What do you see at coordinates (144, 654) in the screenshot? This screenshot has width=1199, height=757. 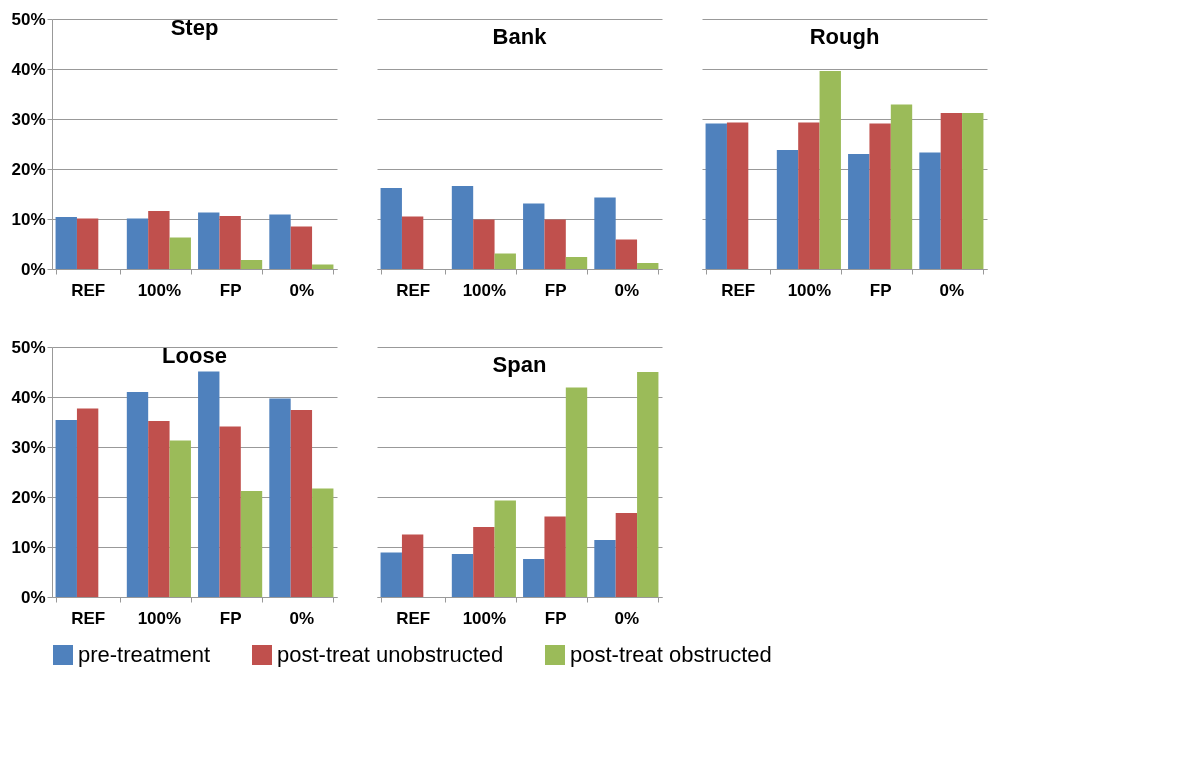 I see `legend-label: pre-treatment` at bounding box center [144, 654].